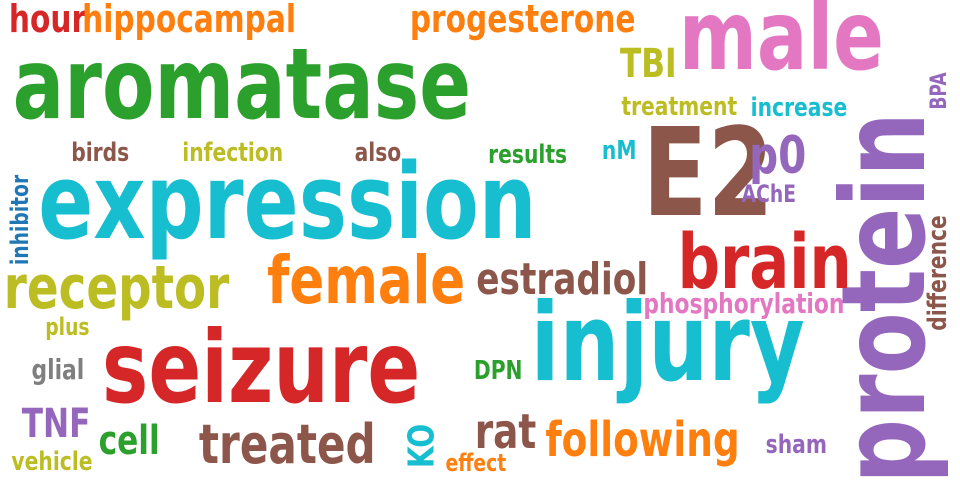 The width and height of the screenshot is (960, 480). What do you see at coordinates (781, 46) in the screenshot?
I see `word-male: male` at bounding box center [781, 46].